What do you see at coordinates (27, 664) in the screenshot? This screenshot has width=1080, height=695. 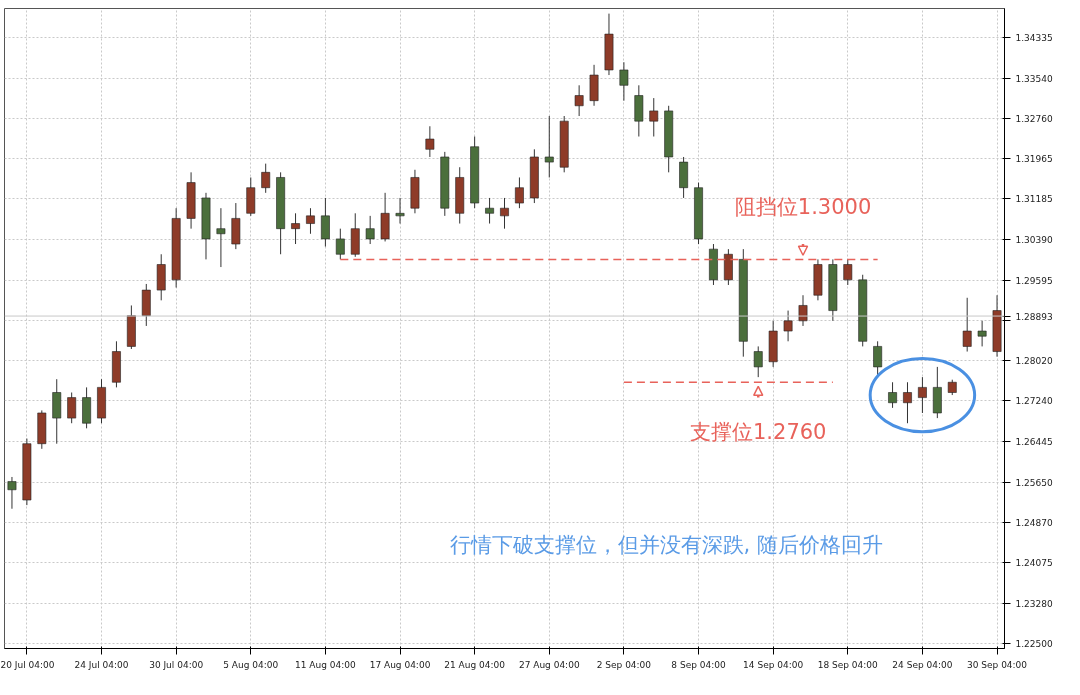 I see `x-tick-label: 20 Jul 04:00` at bounding box center [27, 664].